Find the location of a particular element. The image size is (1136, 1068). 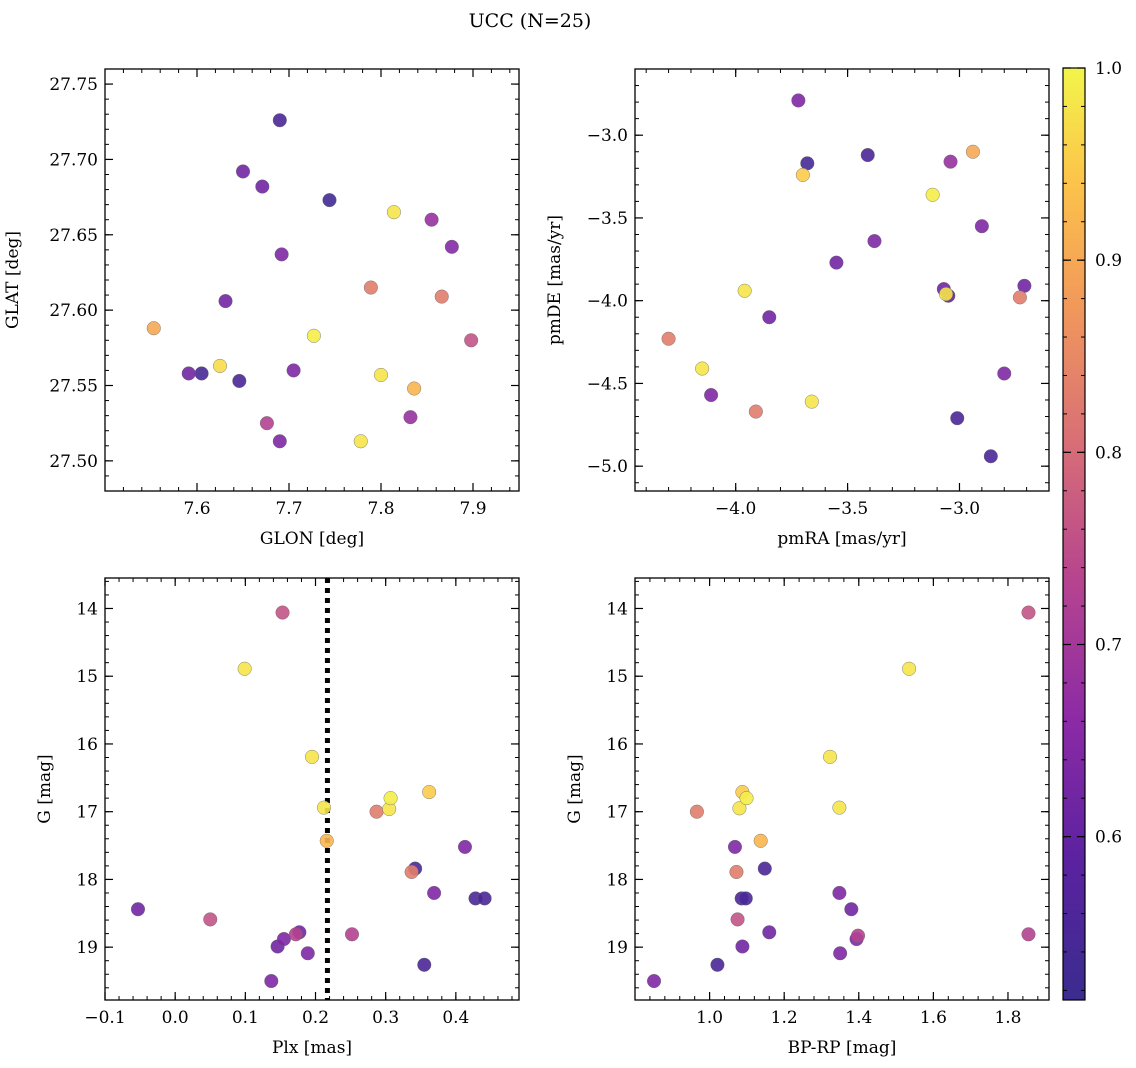

y-tick-label: −5.0 is located at coordinates (607, 467).